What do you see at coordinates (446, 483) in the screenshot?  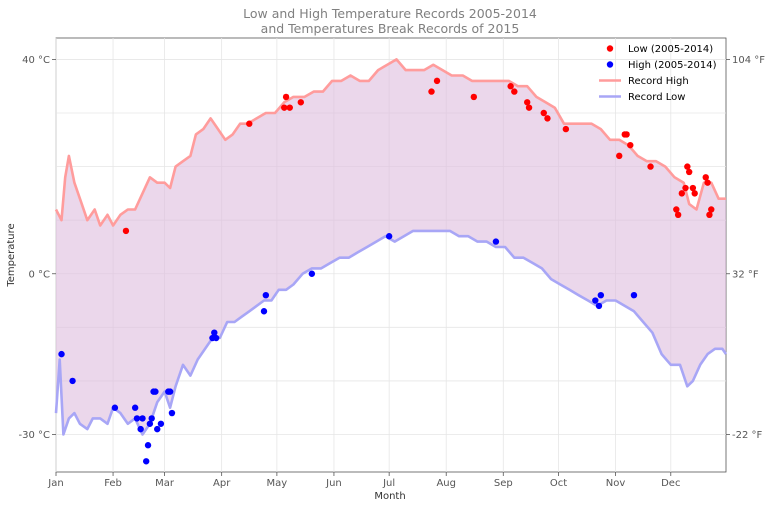 I see `x-tick-label: Aug` at bounding box center [446, 483].